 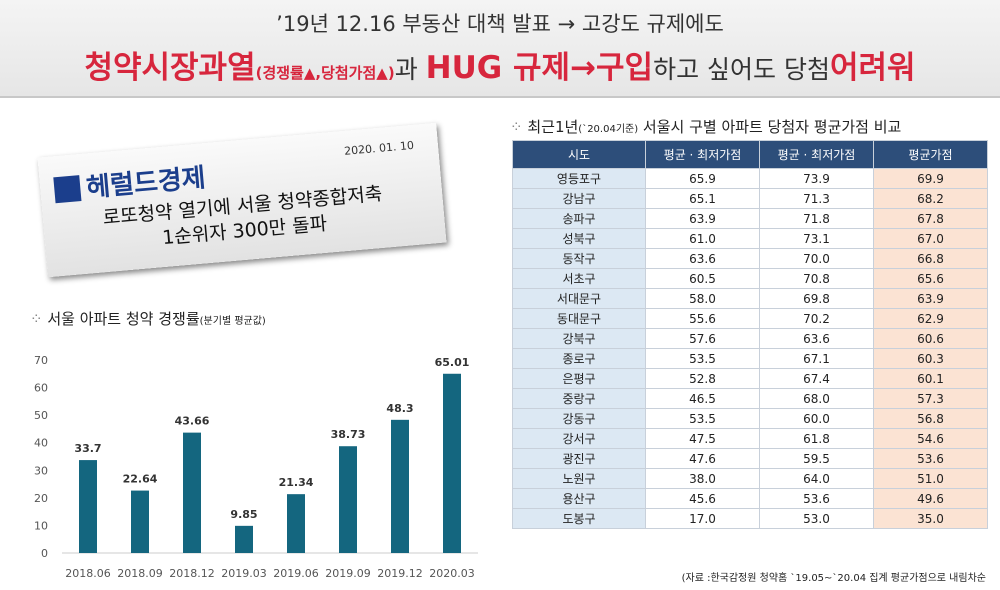 What do you see at coordinates (741, 69) in the screenshot?
I see `header-part: 하고 싶어도 당첨` at bounding box center [741, 69].